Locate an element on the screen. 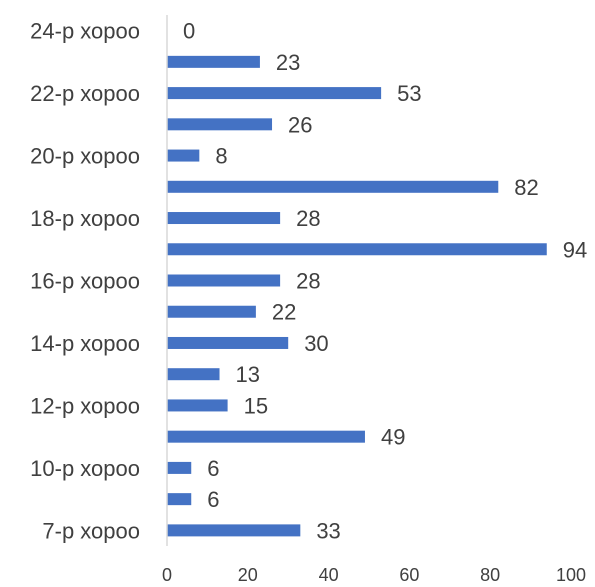 The image size is (595, 587). category-label-15: 22-р хороо is located at coordinates (85, 93).